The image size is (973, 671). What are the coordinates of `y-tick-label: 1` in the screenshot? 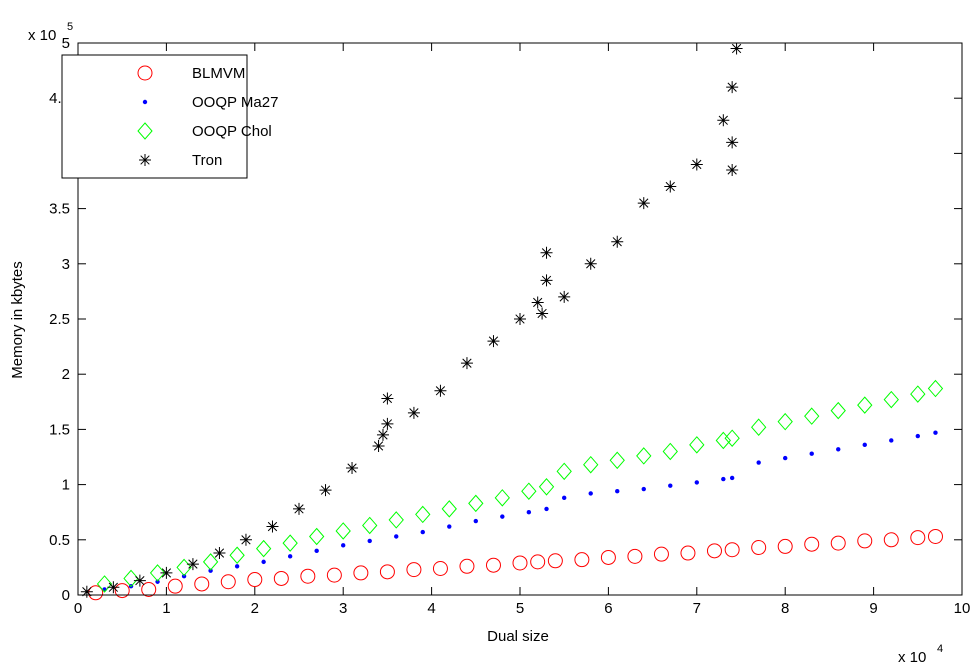 It's located at (66, 485).